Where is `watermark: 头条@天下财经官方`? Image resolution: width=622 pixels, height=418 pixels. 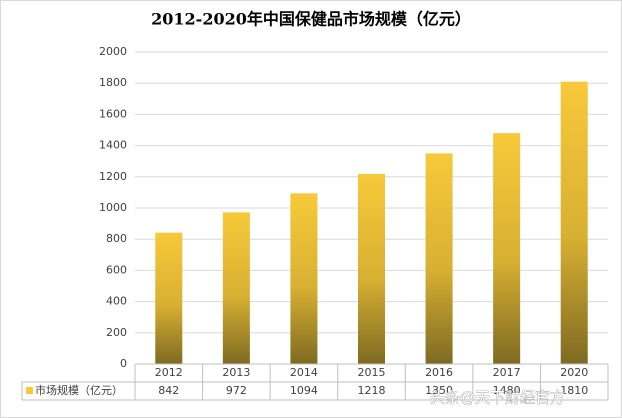 watermark: 头条@天下财经官方 is located at coordinates (497, 398).